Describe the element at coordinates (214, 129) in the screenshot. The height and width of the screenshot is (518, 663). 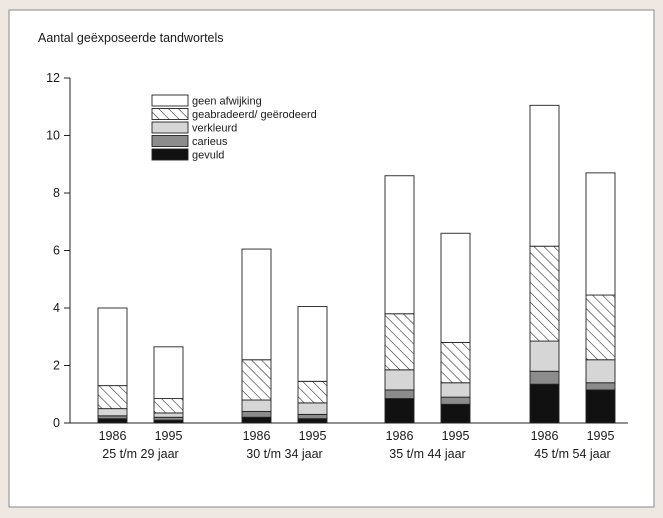
I see `legend-label: verkleurd` at that location.